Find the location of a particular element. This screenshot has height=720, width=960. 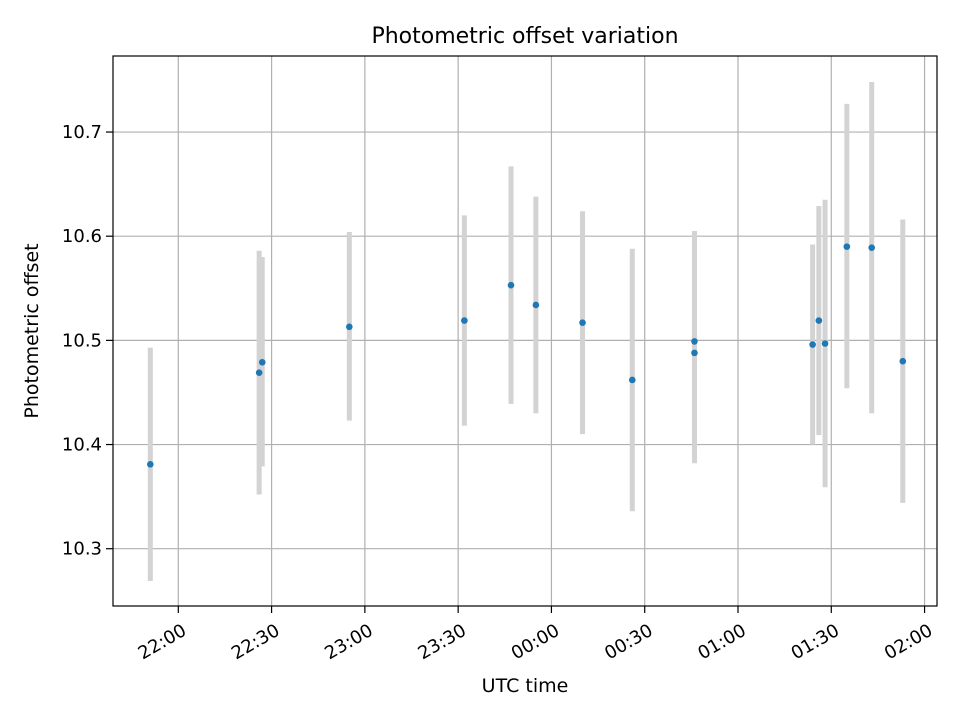

y-axis-ticks: 10.3 10.4 10.5 10.6 10.7 is located at coordinates (87, 341).